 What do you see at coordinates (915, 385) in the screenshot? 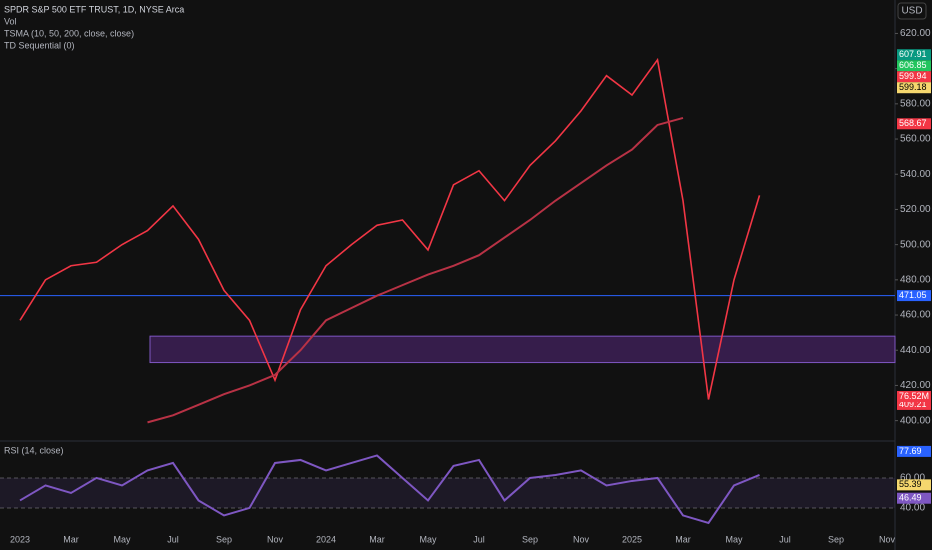
I see `y-tick-label: 420.00` at bounding box center [915, 385].